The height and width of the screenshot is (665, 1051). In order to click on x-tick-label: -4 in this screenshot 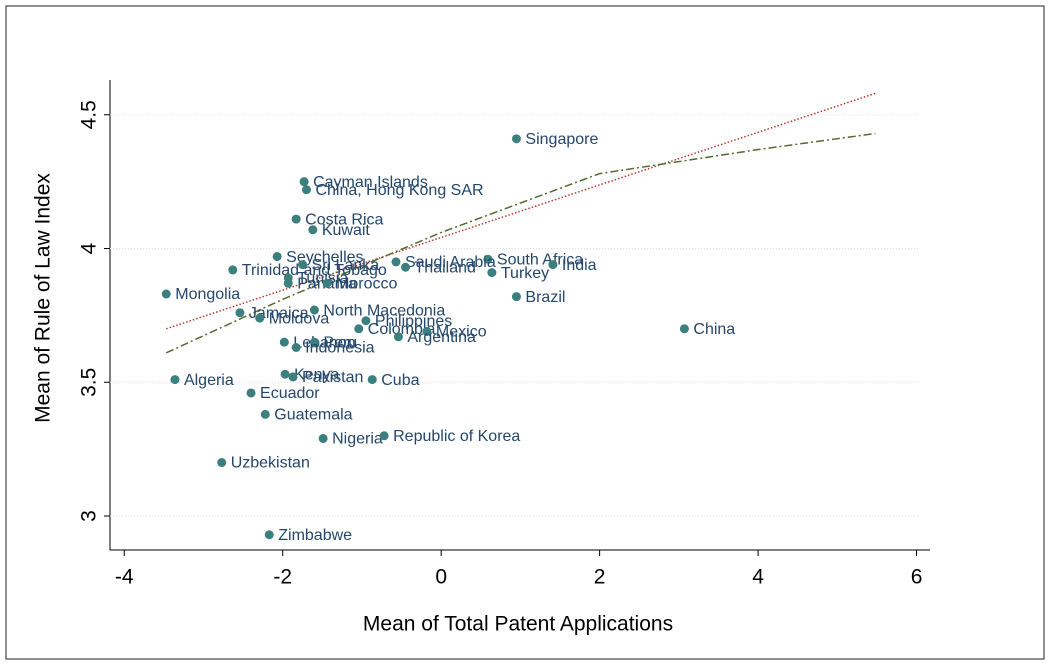, I will do `click(124, 577)`.